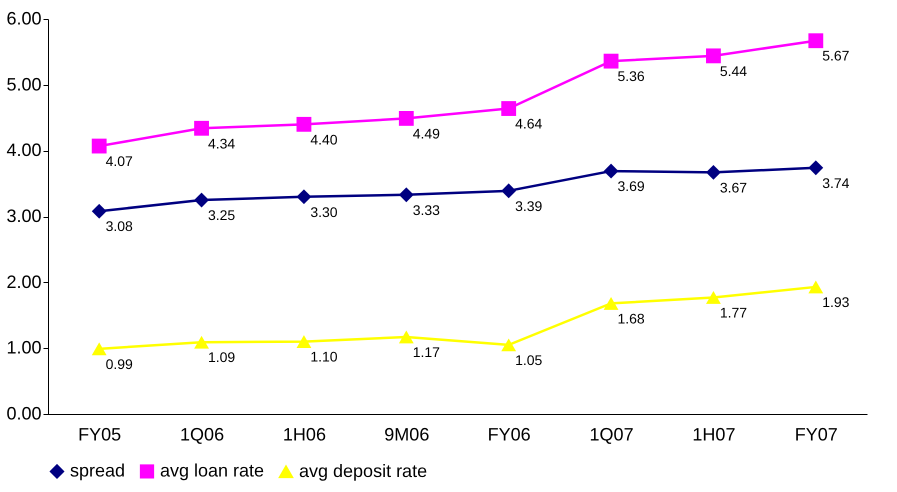  I want to click on data-label: 3.33, so click(426, 210).